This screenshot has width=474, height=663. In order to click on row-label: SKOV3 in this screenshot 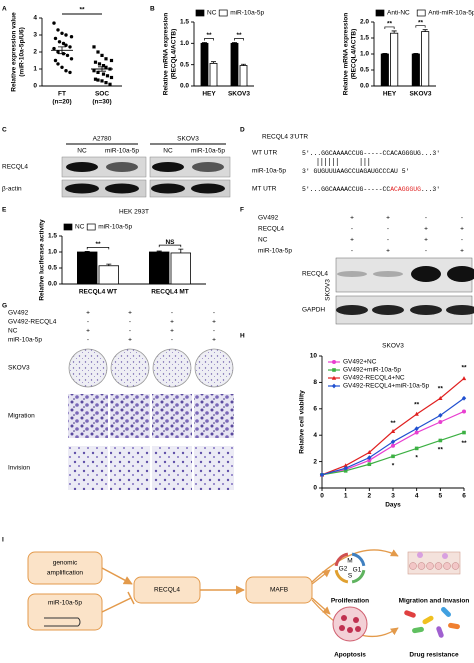, I will do `click(19, 368)`.